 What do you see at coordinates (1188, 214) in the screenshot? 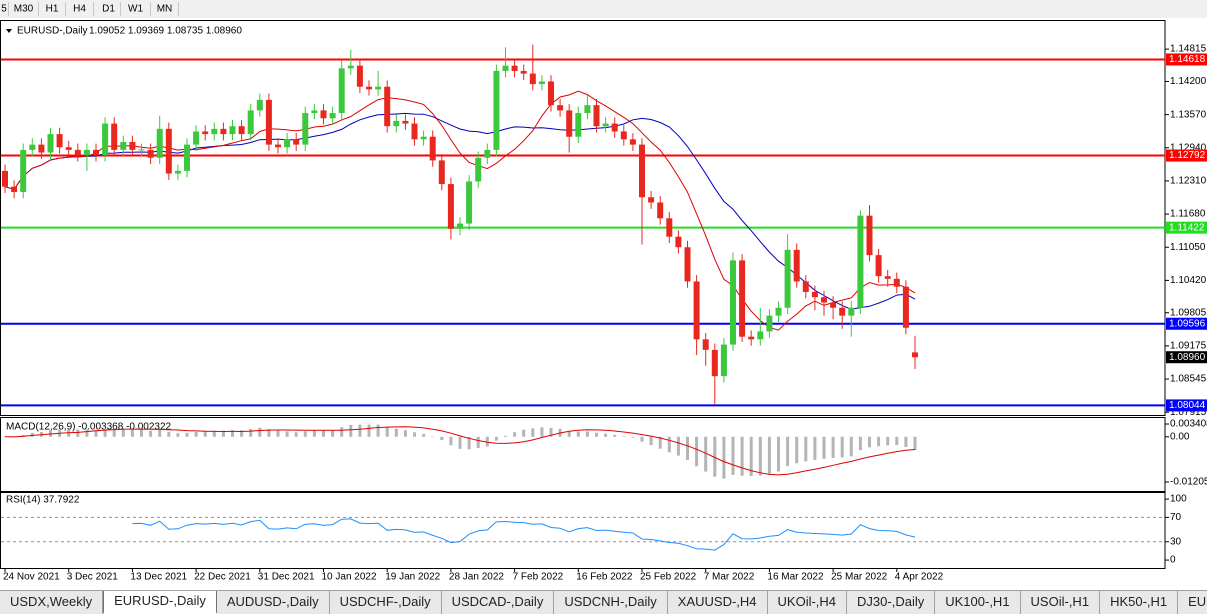
I see `y-tick-label: 1.11680` at bounding box center [1188, 214].